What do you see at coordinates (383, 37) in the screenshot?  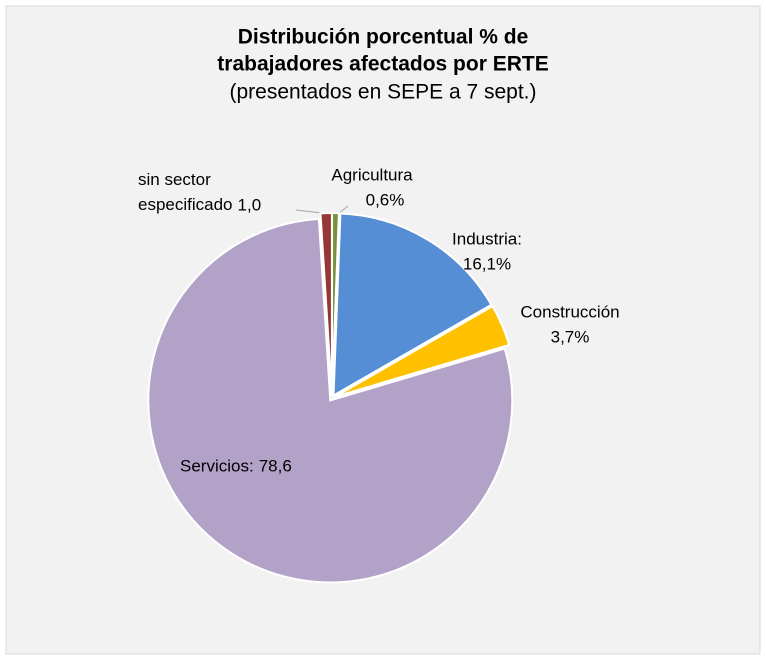 I see `chart-title-line: Distribución porcentual % de` at bounding box center [383, 37].